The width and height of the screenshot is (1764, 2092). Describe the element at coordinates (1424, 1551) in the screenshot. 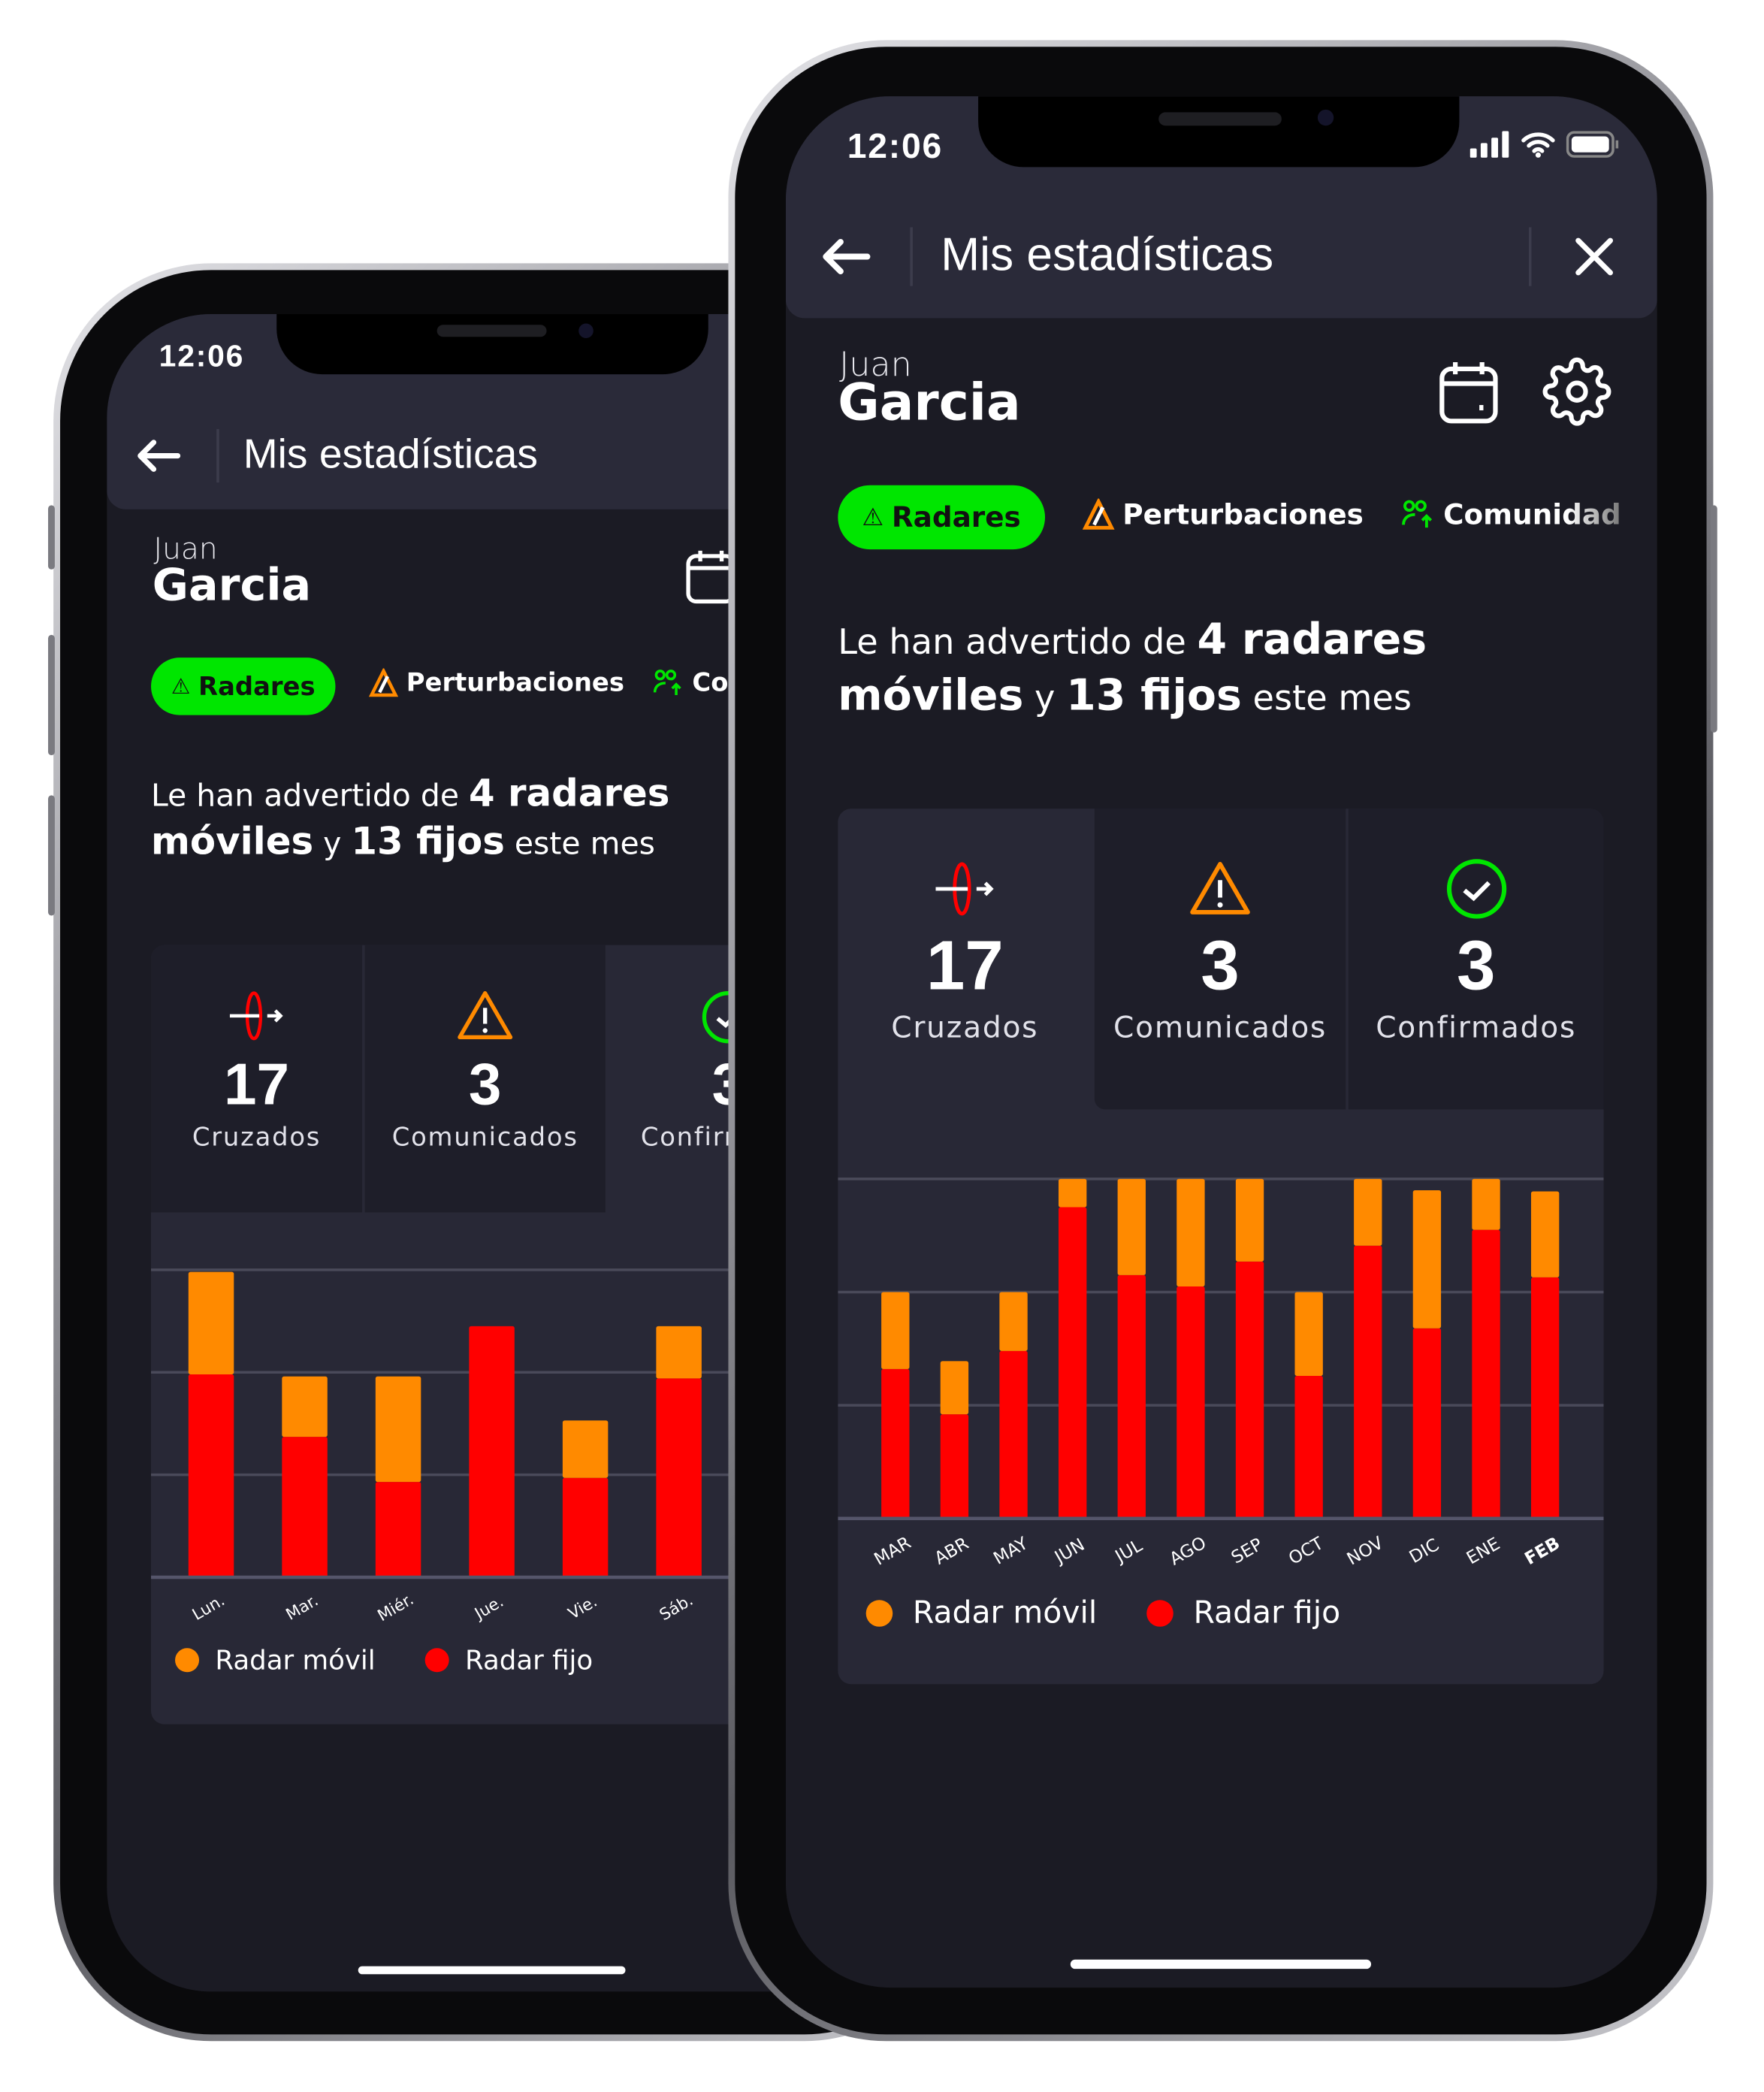

I see `x-tick-label: DIC` at that location.